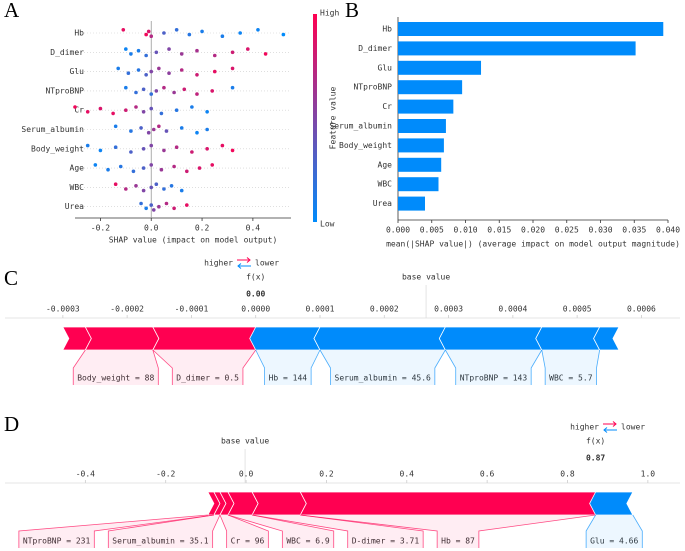 Image resolution: width=685 pixels, height=551 pixels. I want to click on fx-label: f(x), so click(255, 277).